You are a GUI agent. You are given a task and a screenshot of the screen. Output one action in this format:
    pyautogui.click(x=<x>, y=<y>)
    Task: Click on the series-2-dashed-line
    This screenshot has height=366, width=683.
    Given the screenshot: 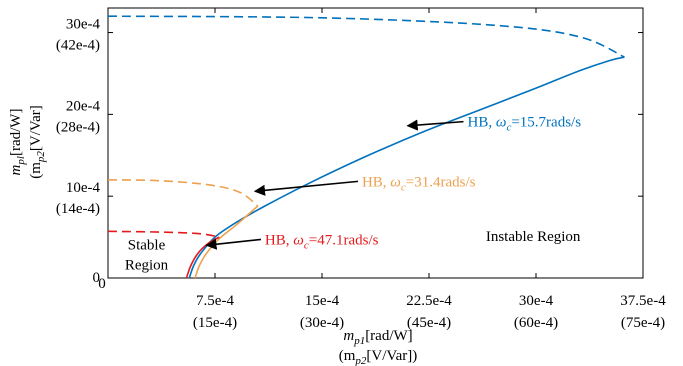 What is the action you would take?
    pyautogui.click(x=163, y=234)
    